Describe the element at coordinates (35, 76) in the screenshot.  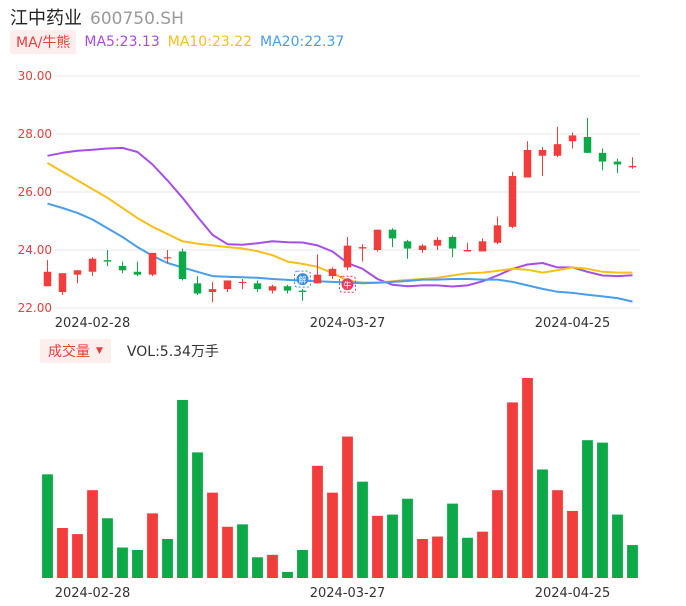
I see `y-tick-label: 30.00` at that location.